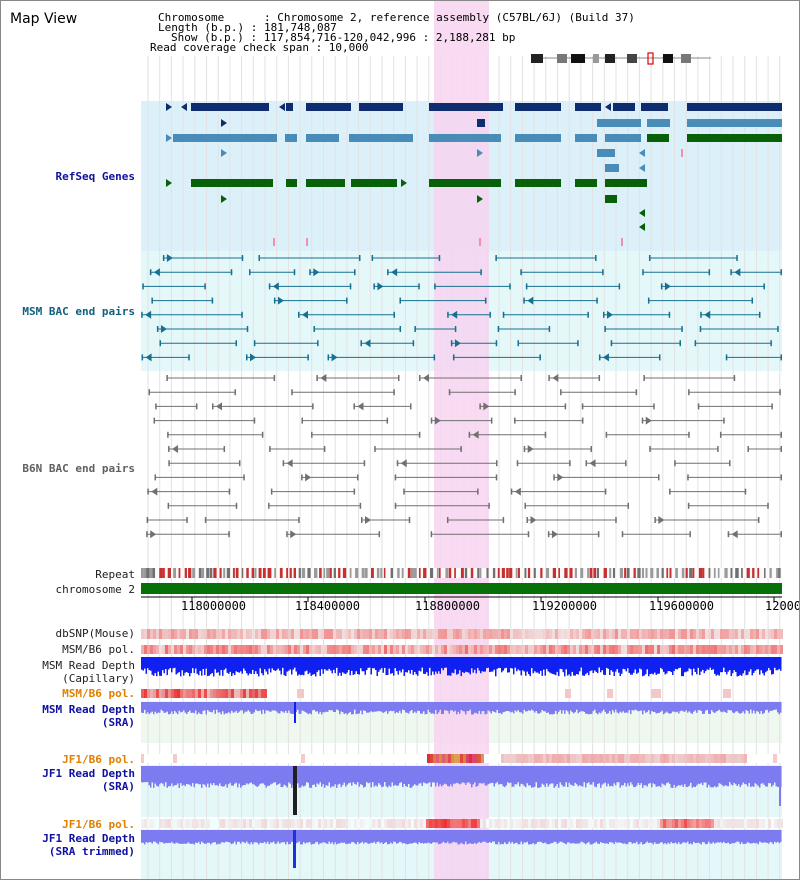 Image resolution: width=800 pixels, height=880 pixels. What do you see at coordinates (78, 311) in the screenshot?
I see `track-label-msm-bac: MSM BAC end pairs` at bounding box center [78, 311].